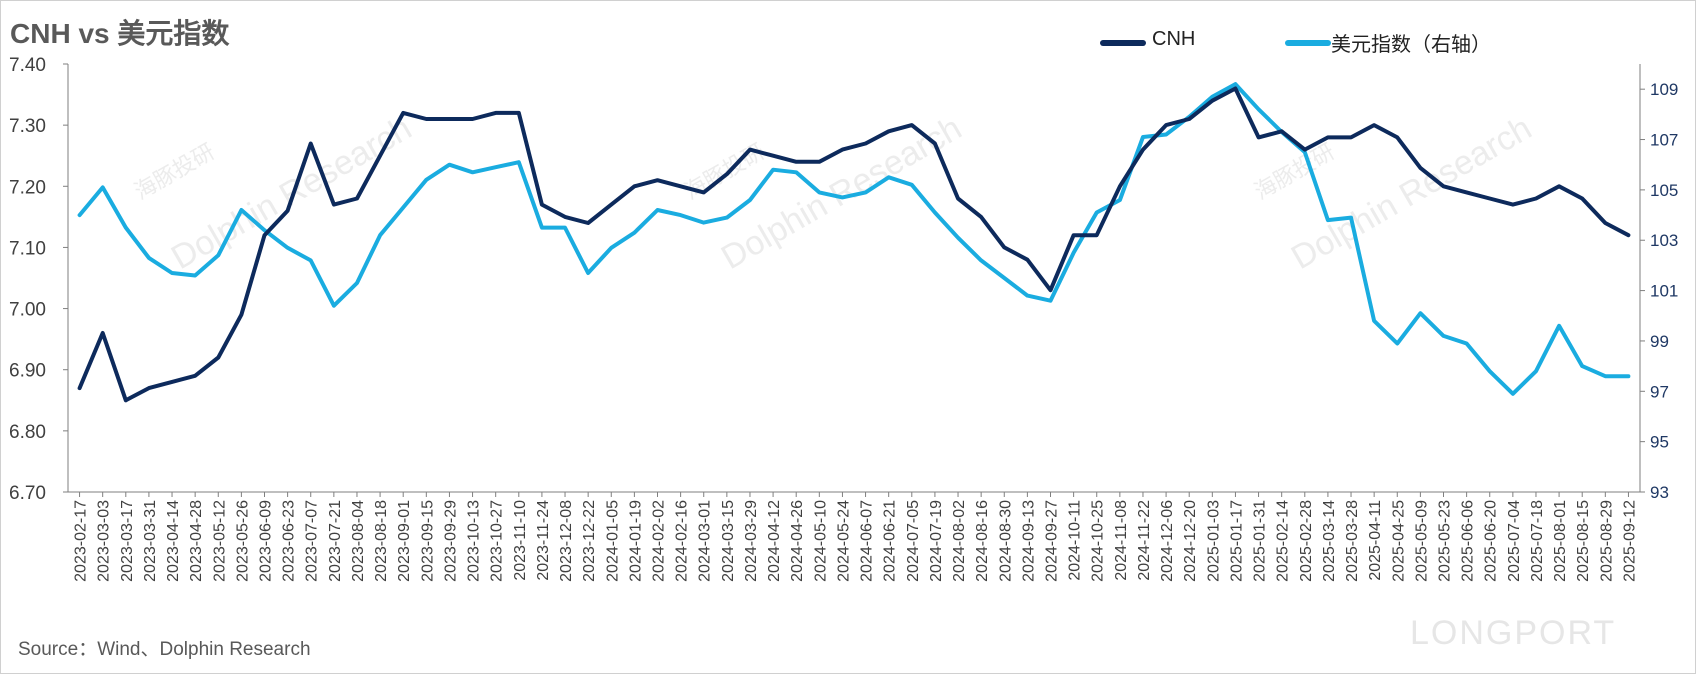  Describe the element at coordinates (289, 541) in the screenshot. I see `x-tick-label: 2023-06-23` at that location.